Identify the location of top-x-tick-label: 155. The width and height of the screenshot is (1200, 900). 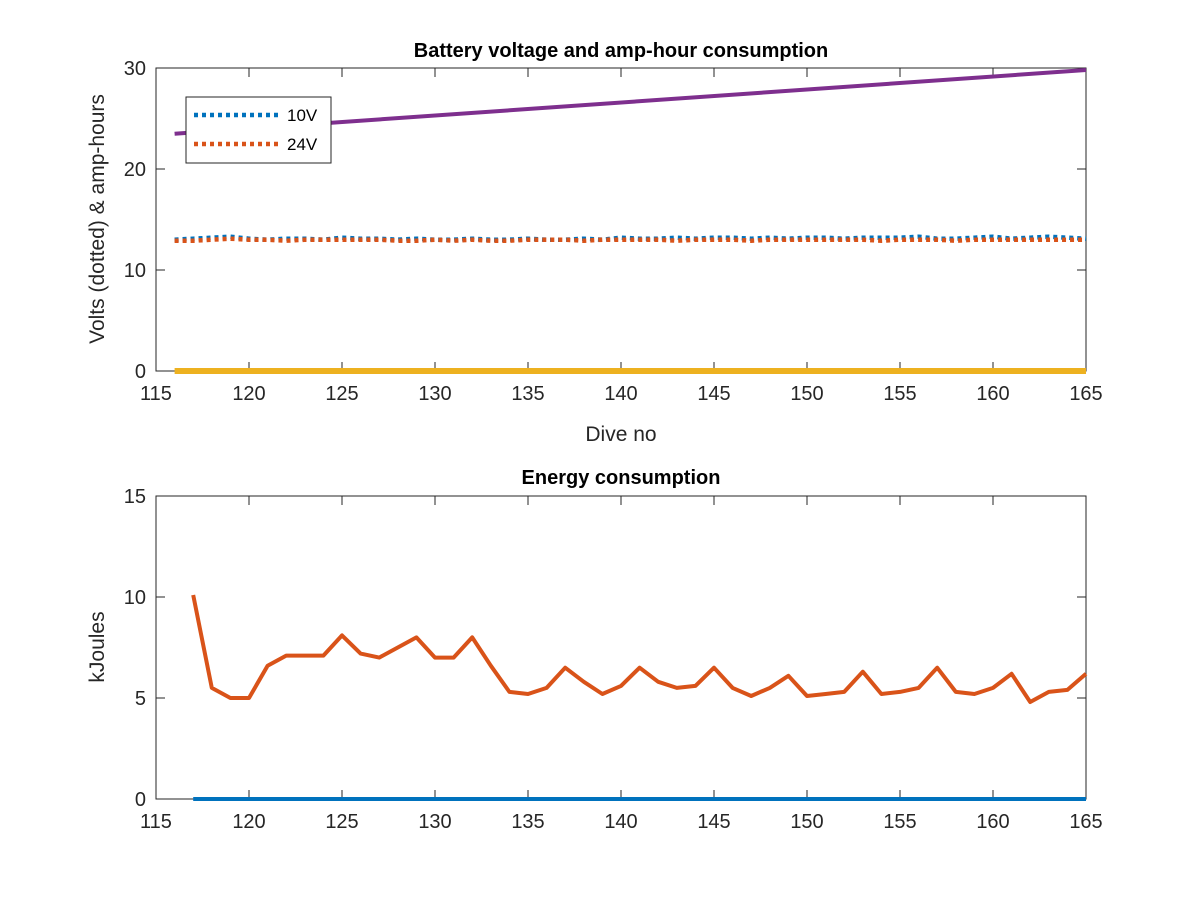
(899, 394).